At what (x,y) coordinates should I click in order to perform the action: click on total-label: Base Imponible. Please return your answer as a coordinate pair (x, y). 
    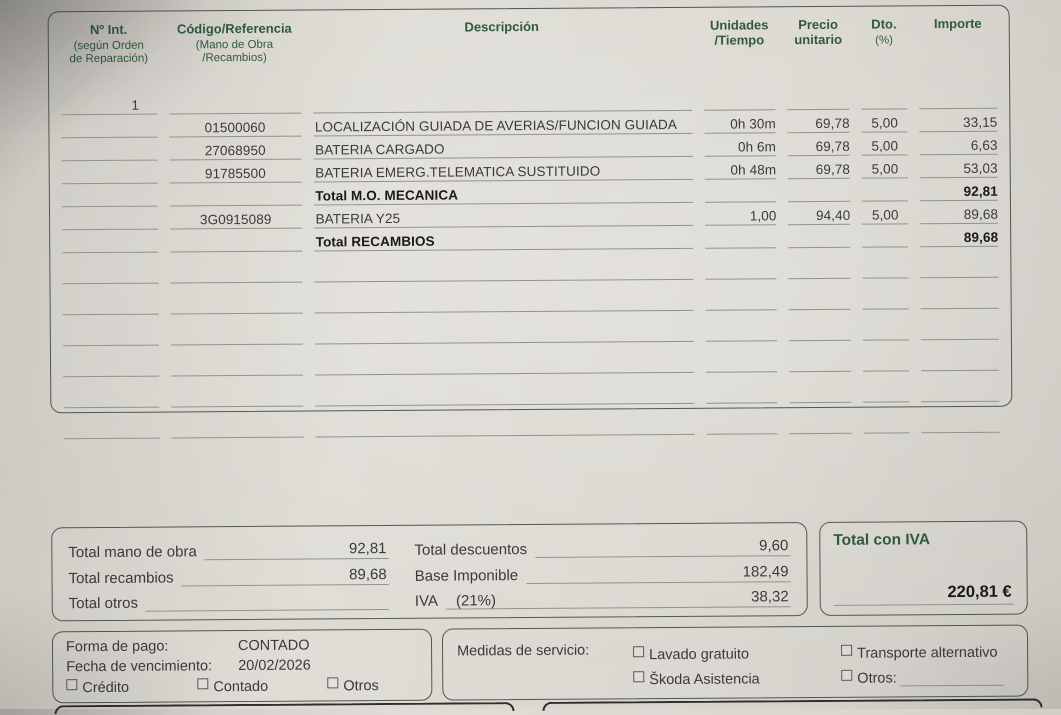
    Looking at the image, I should click on (466, 575).